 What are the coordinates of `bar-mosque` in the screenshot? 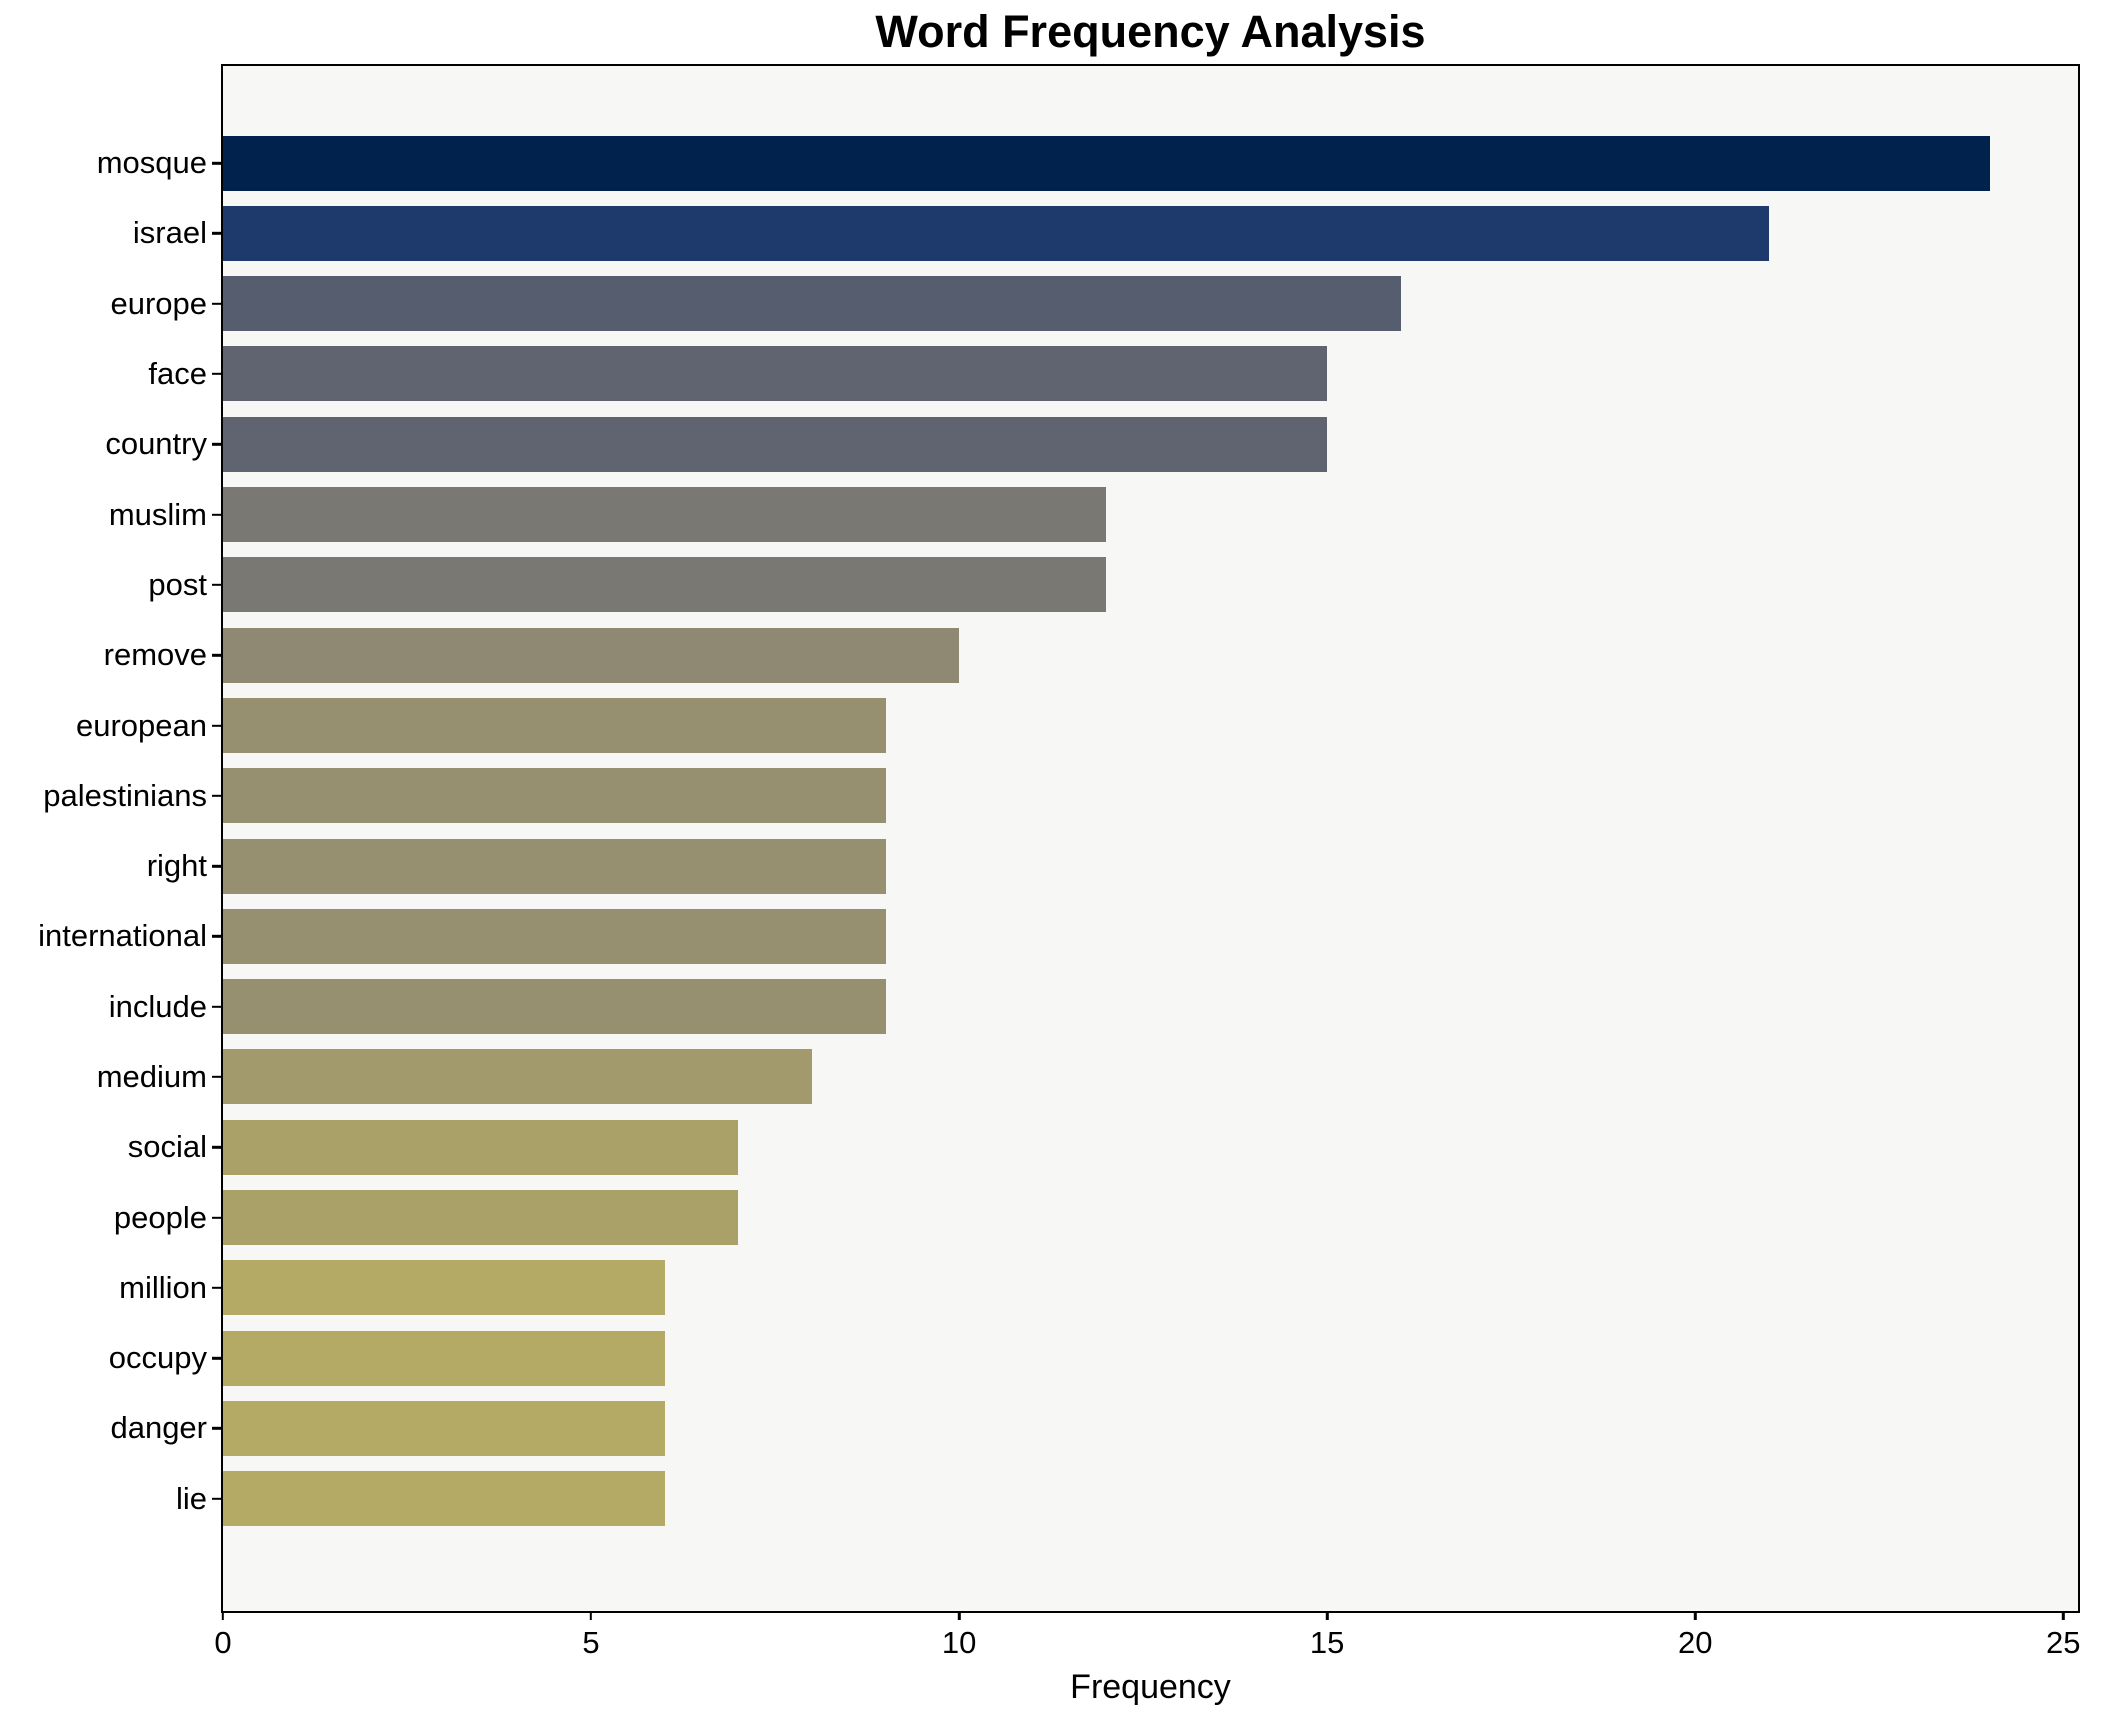 It's located at (1106, 163).